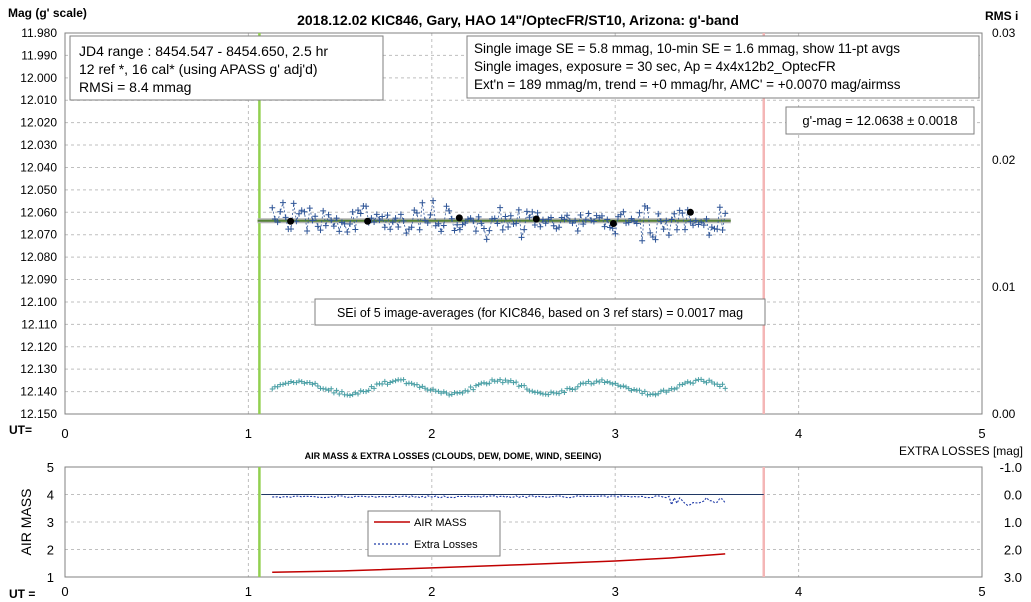  I want to click on rms-axis-label: RMS i, so click(1001, 16).